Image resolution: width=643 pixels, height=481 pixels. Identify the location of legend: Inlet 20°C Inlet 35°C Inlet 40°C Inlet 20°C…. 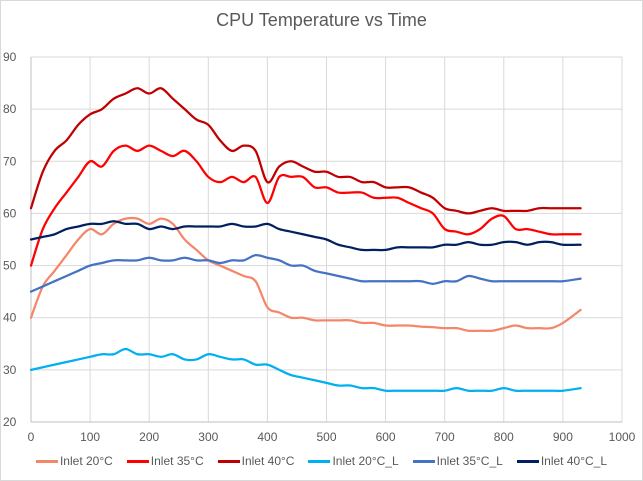
(321, 461).